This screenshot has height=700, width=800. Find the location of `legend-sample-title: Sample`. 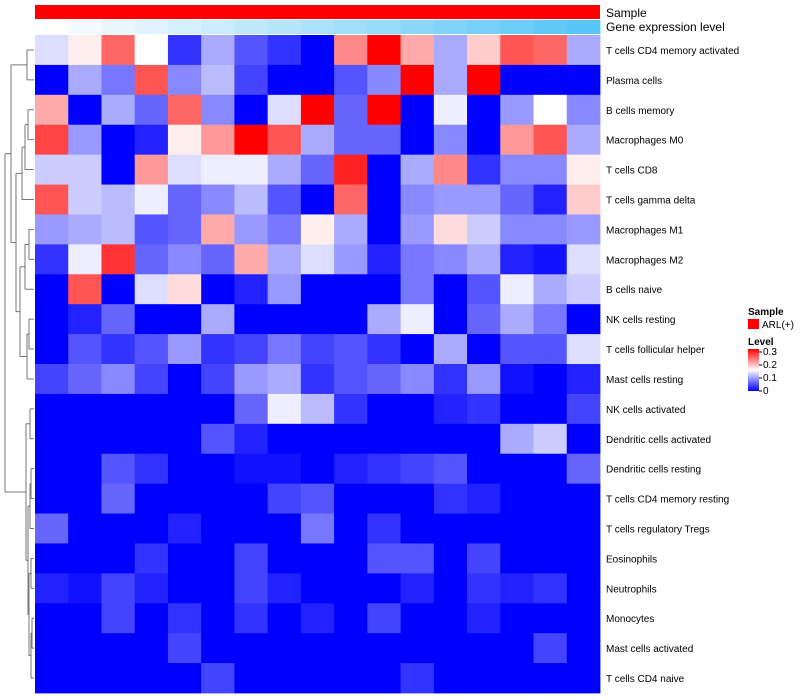

legend-sample-title: Sample is located at coordinates (766, 312).